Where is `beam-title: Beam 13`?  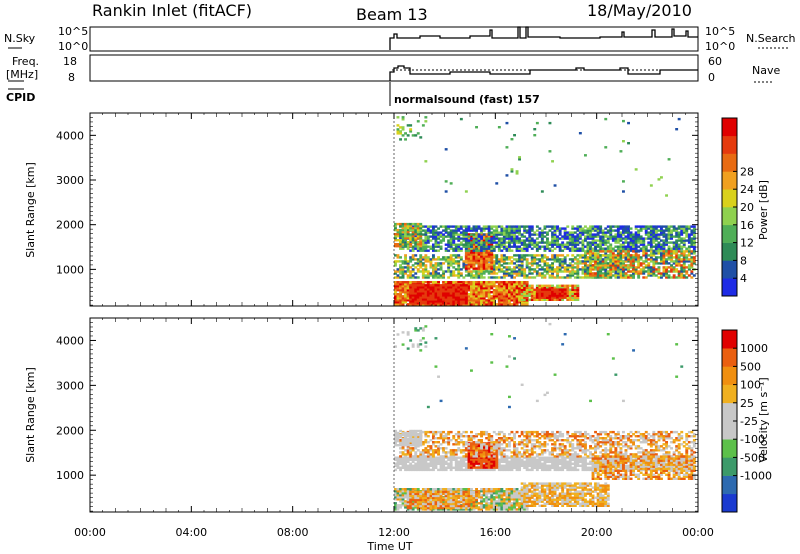
beam-title: Beam 13 is located at coordinates (392, 14).